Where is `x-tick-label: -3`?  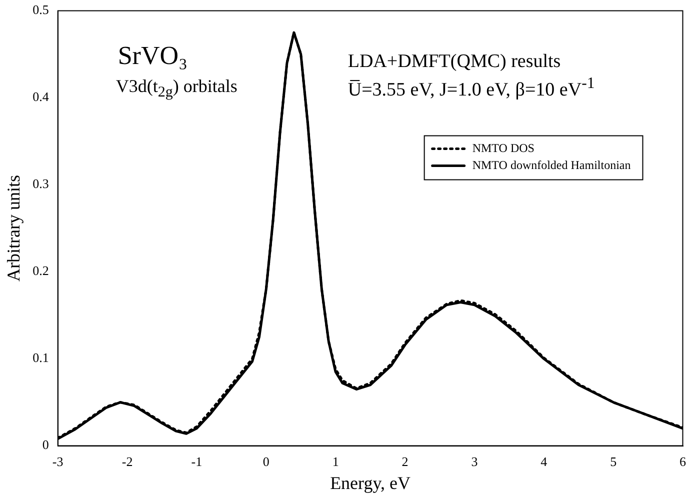 x-tick-label: -3 is located at coordinates (58, 462).